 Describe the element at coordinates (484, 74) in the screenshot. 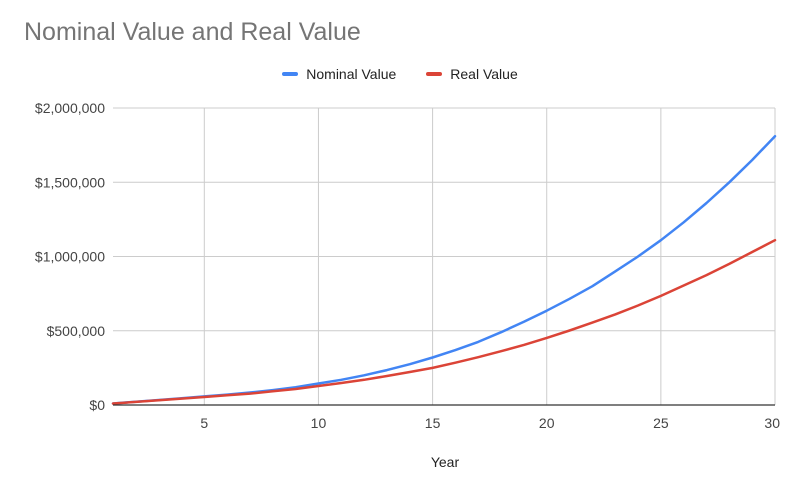

I see `legend-label-real: Real Value` at that location.